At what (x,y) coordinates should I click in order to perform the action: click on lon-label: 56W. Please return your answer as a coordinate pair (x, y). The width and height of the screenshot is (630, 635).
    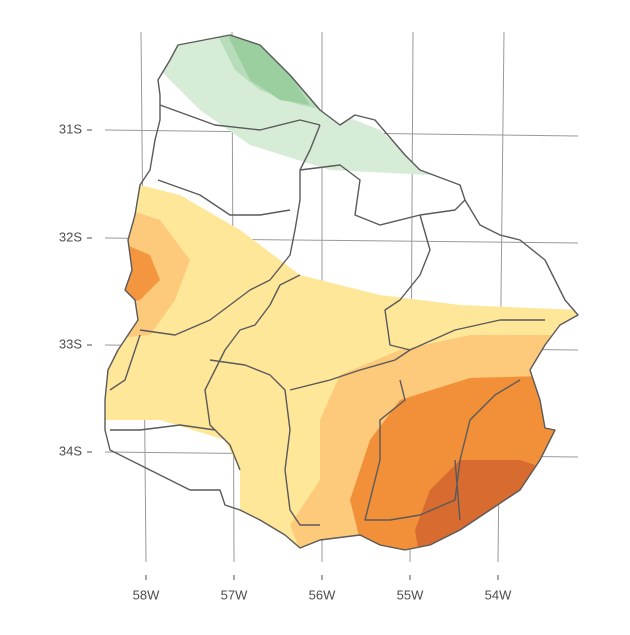
    Looking at the image, I should click on (322, 594).